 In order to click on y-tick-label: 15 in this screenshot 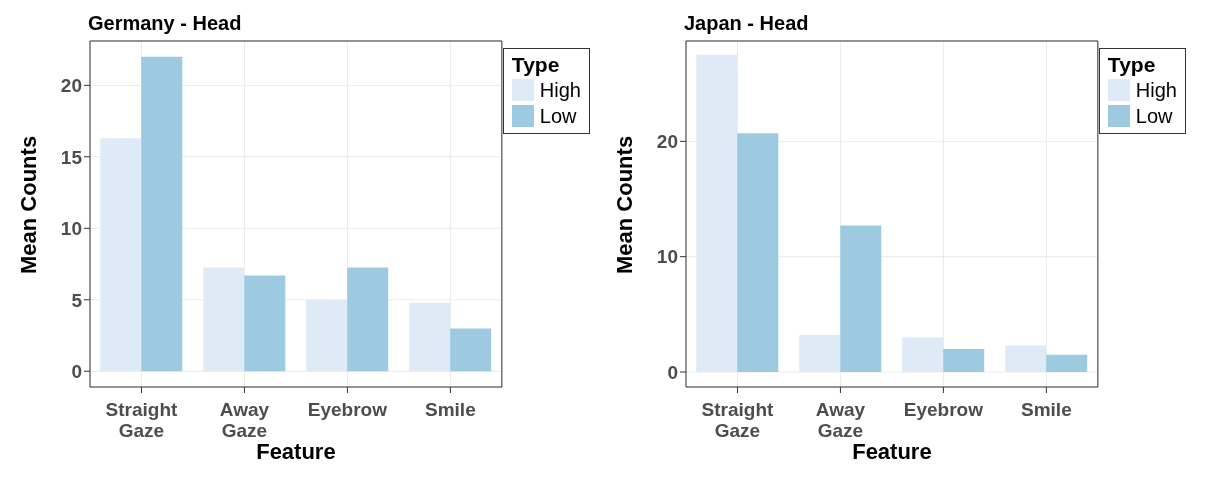, I will do `click(71, 157)`.